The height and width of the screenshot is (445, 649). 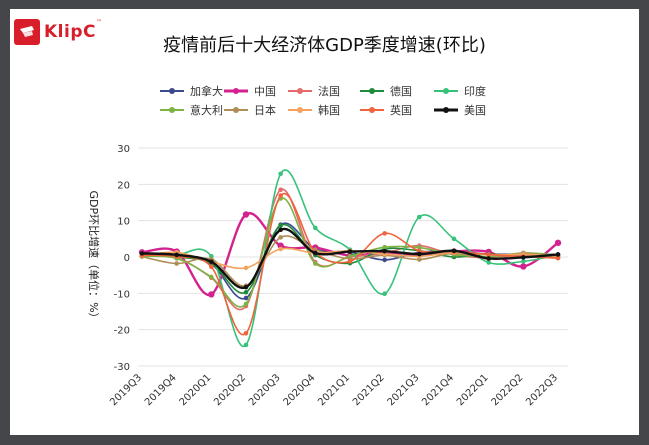 What do you see at coordinates (122, 331) in the screenshot?
I see `y-tick-label: -20` at bounding box center [122, 331].